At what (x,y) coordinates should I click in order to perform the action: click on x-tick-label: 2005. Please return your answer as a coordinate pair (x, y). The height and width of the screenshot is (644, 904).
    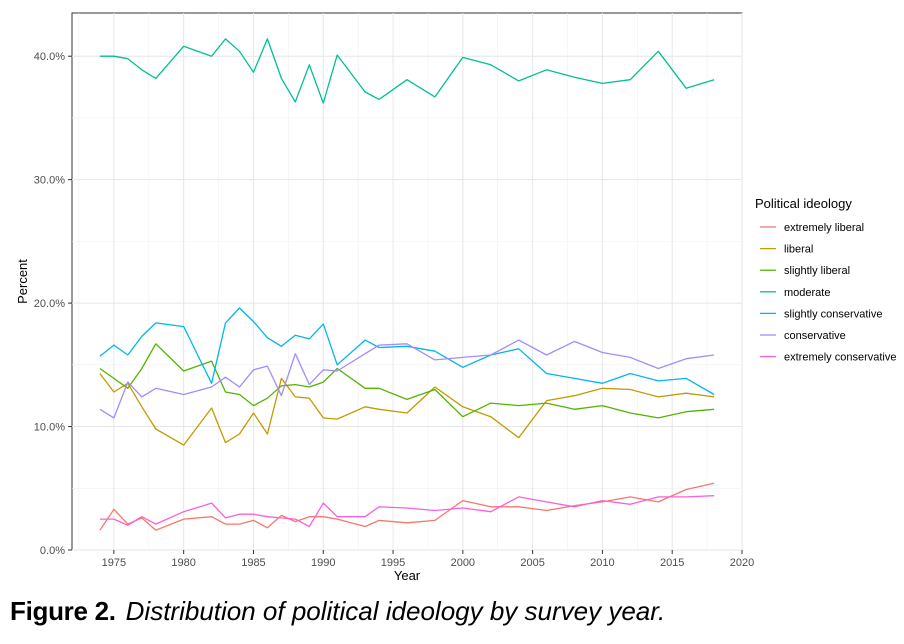
    Looking at the image, I should click on (532, 563).